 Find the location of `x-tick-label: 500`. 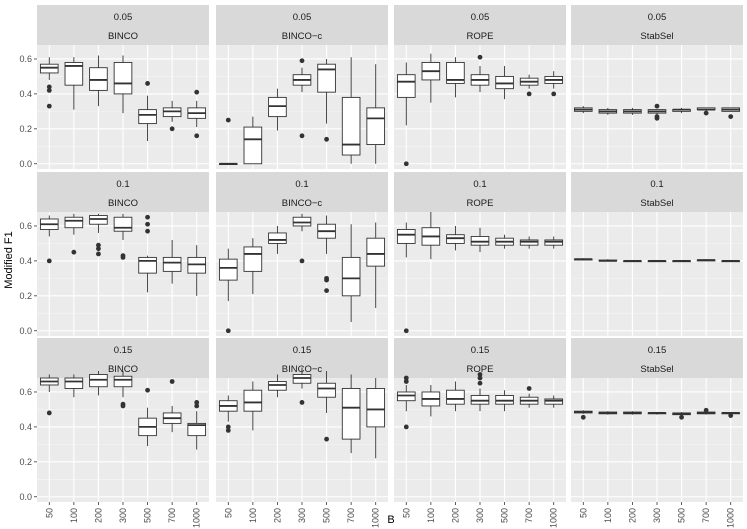

x-tick-label: 500 is located at coordinates (327, 515).